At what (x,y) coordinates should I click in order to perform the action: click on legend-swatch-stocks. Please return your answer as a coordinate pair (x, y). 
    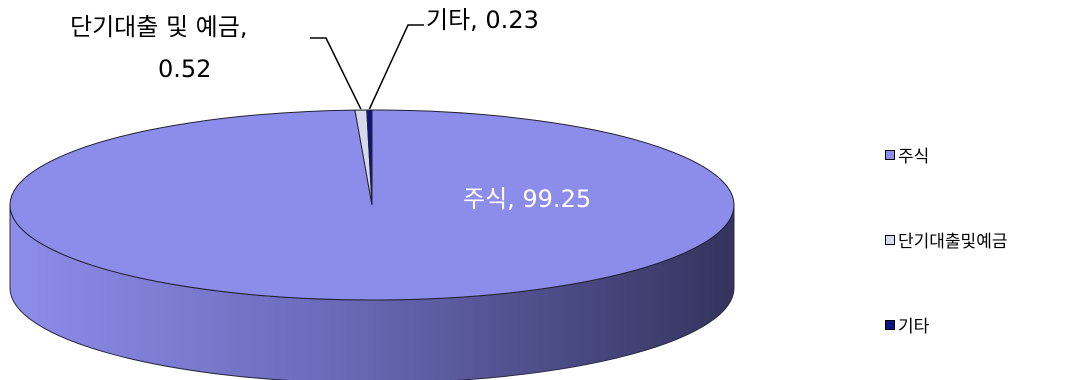
    Looking at the image, I should click on (890, 154).